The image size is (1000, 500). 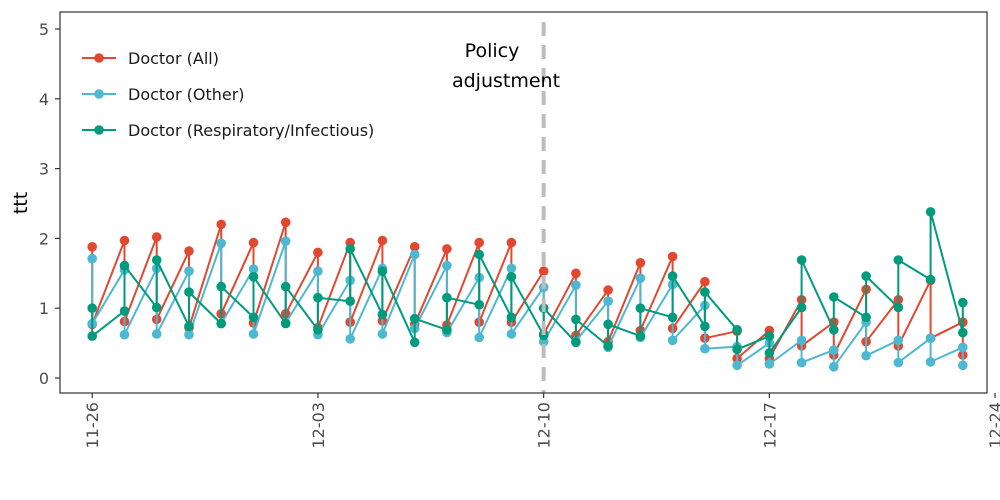 I want to click on annotation-text-line2: adjustment, so click(x=506, y=81).